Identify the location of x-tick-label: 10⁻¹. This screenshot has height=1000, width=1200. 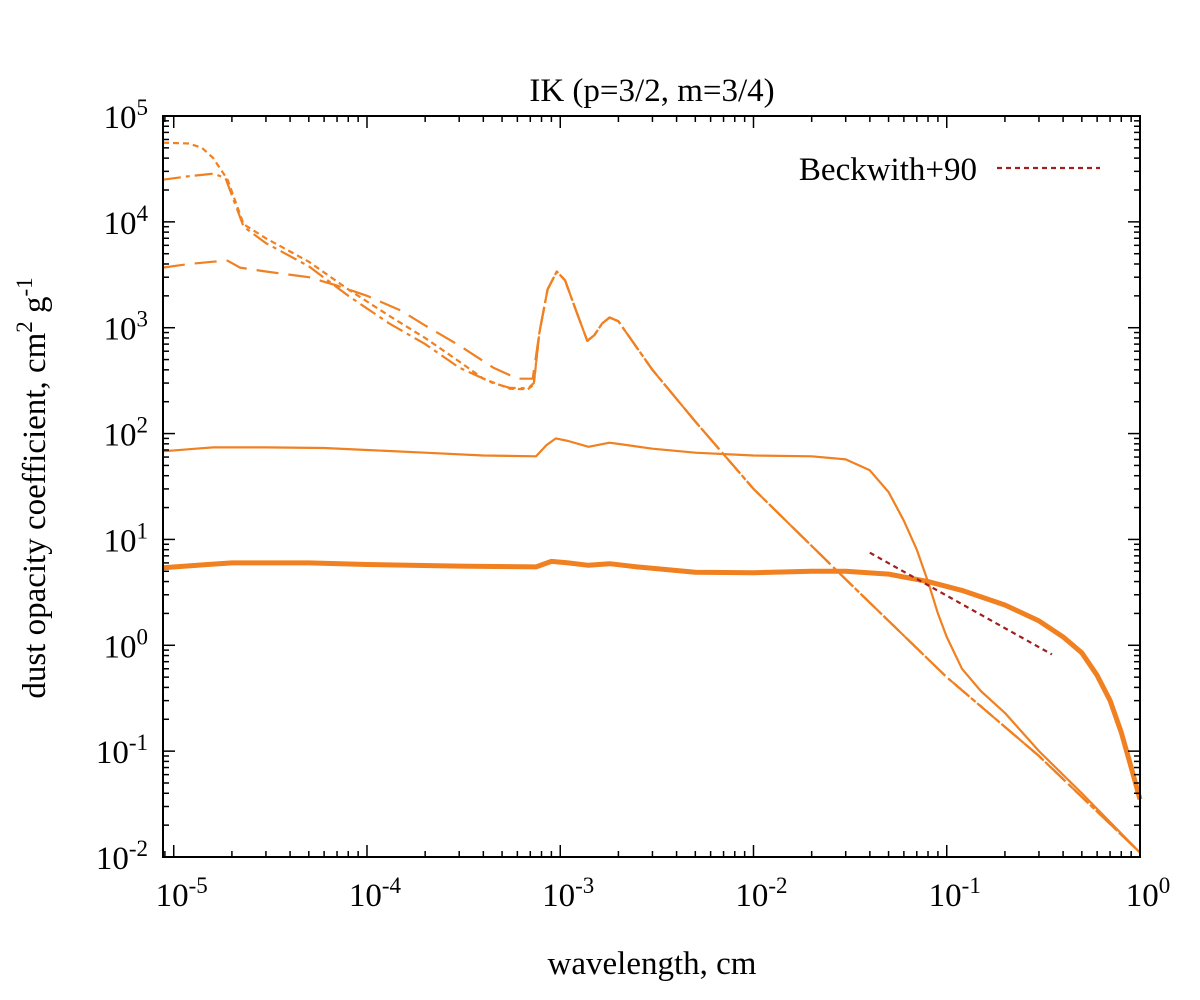
(955, 893).